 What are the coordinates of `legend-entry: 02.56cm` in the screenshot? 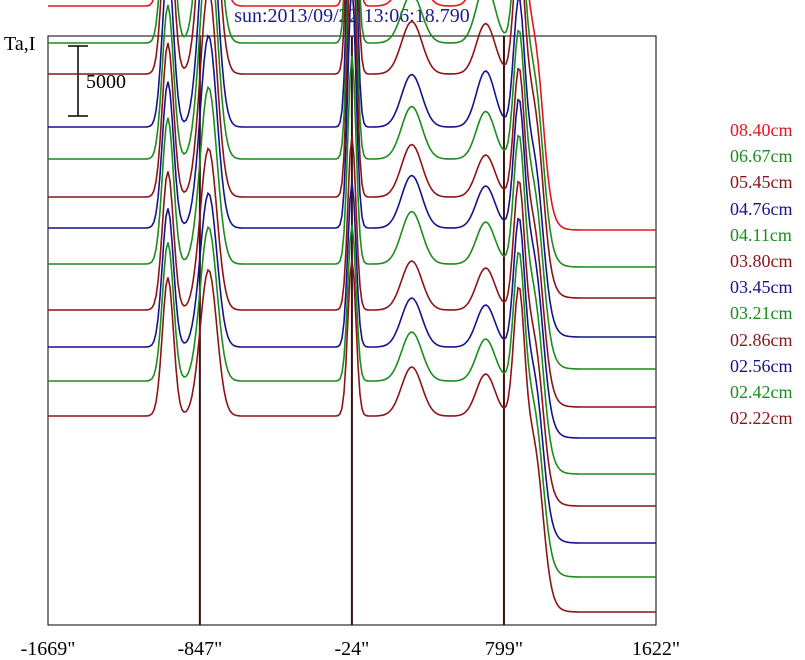 It's located at (761, 365).